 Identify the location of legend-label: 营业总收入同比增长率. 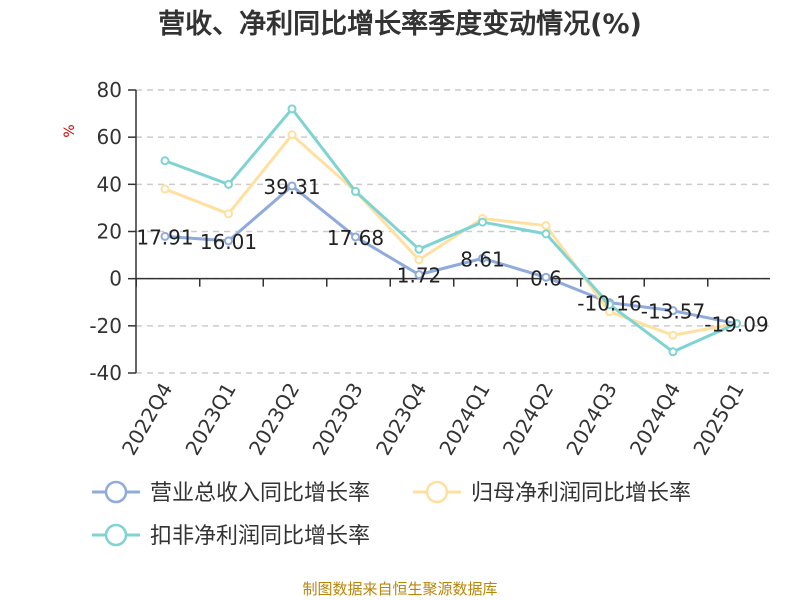
(260, 493).